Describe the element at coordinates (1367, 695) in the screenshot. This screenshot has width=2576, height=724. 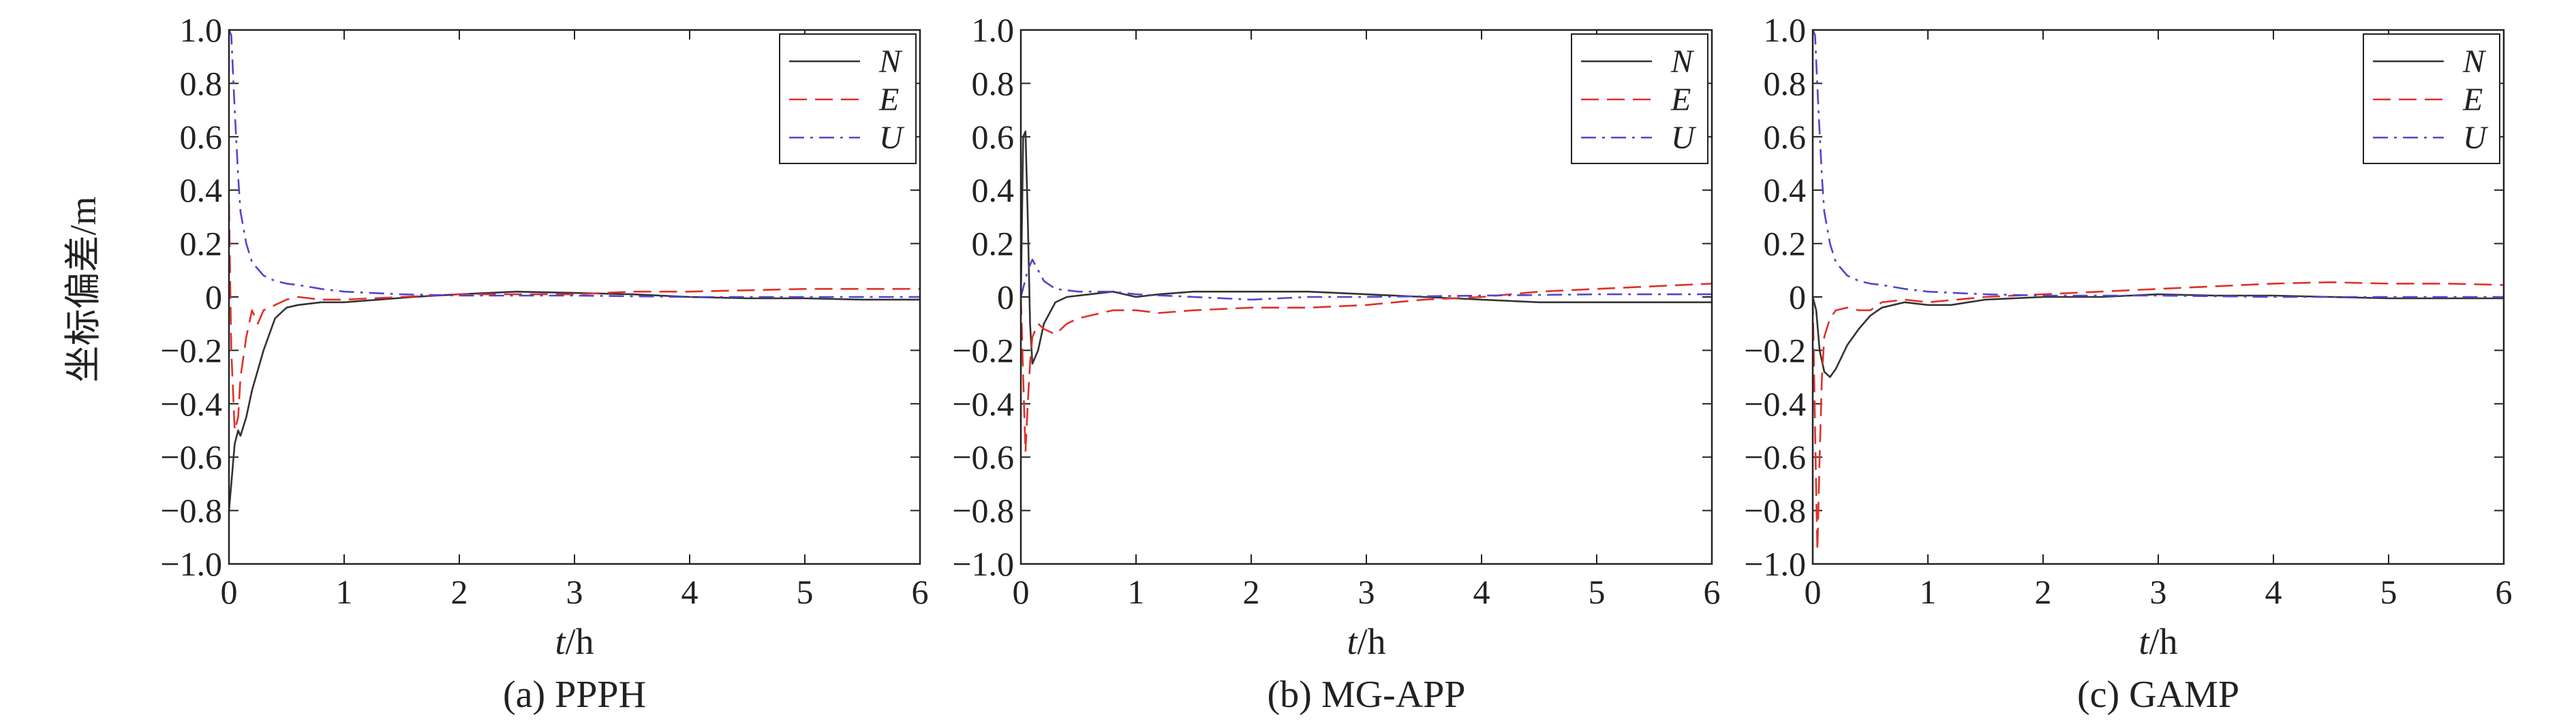
I see `panel-caption: (b) MG-APP` at that location.